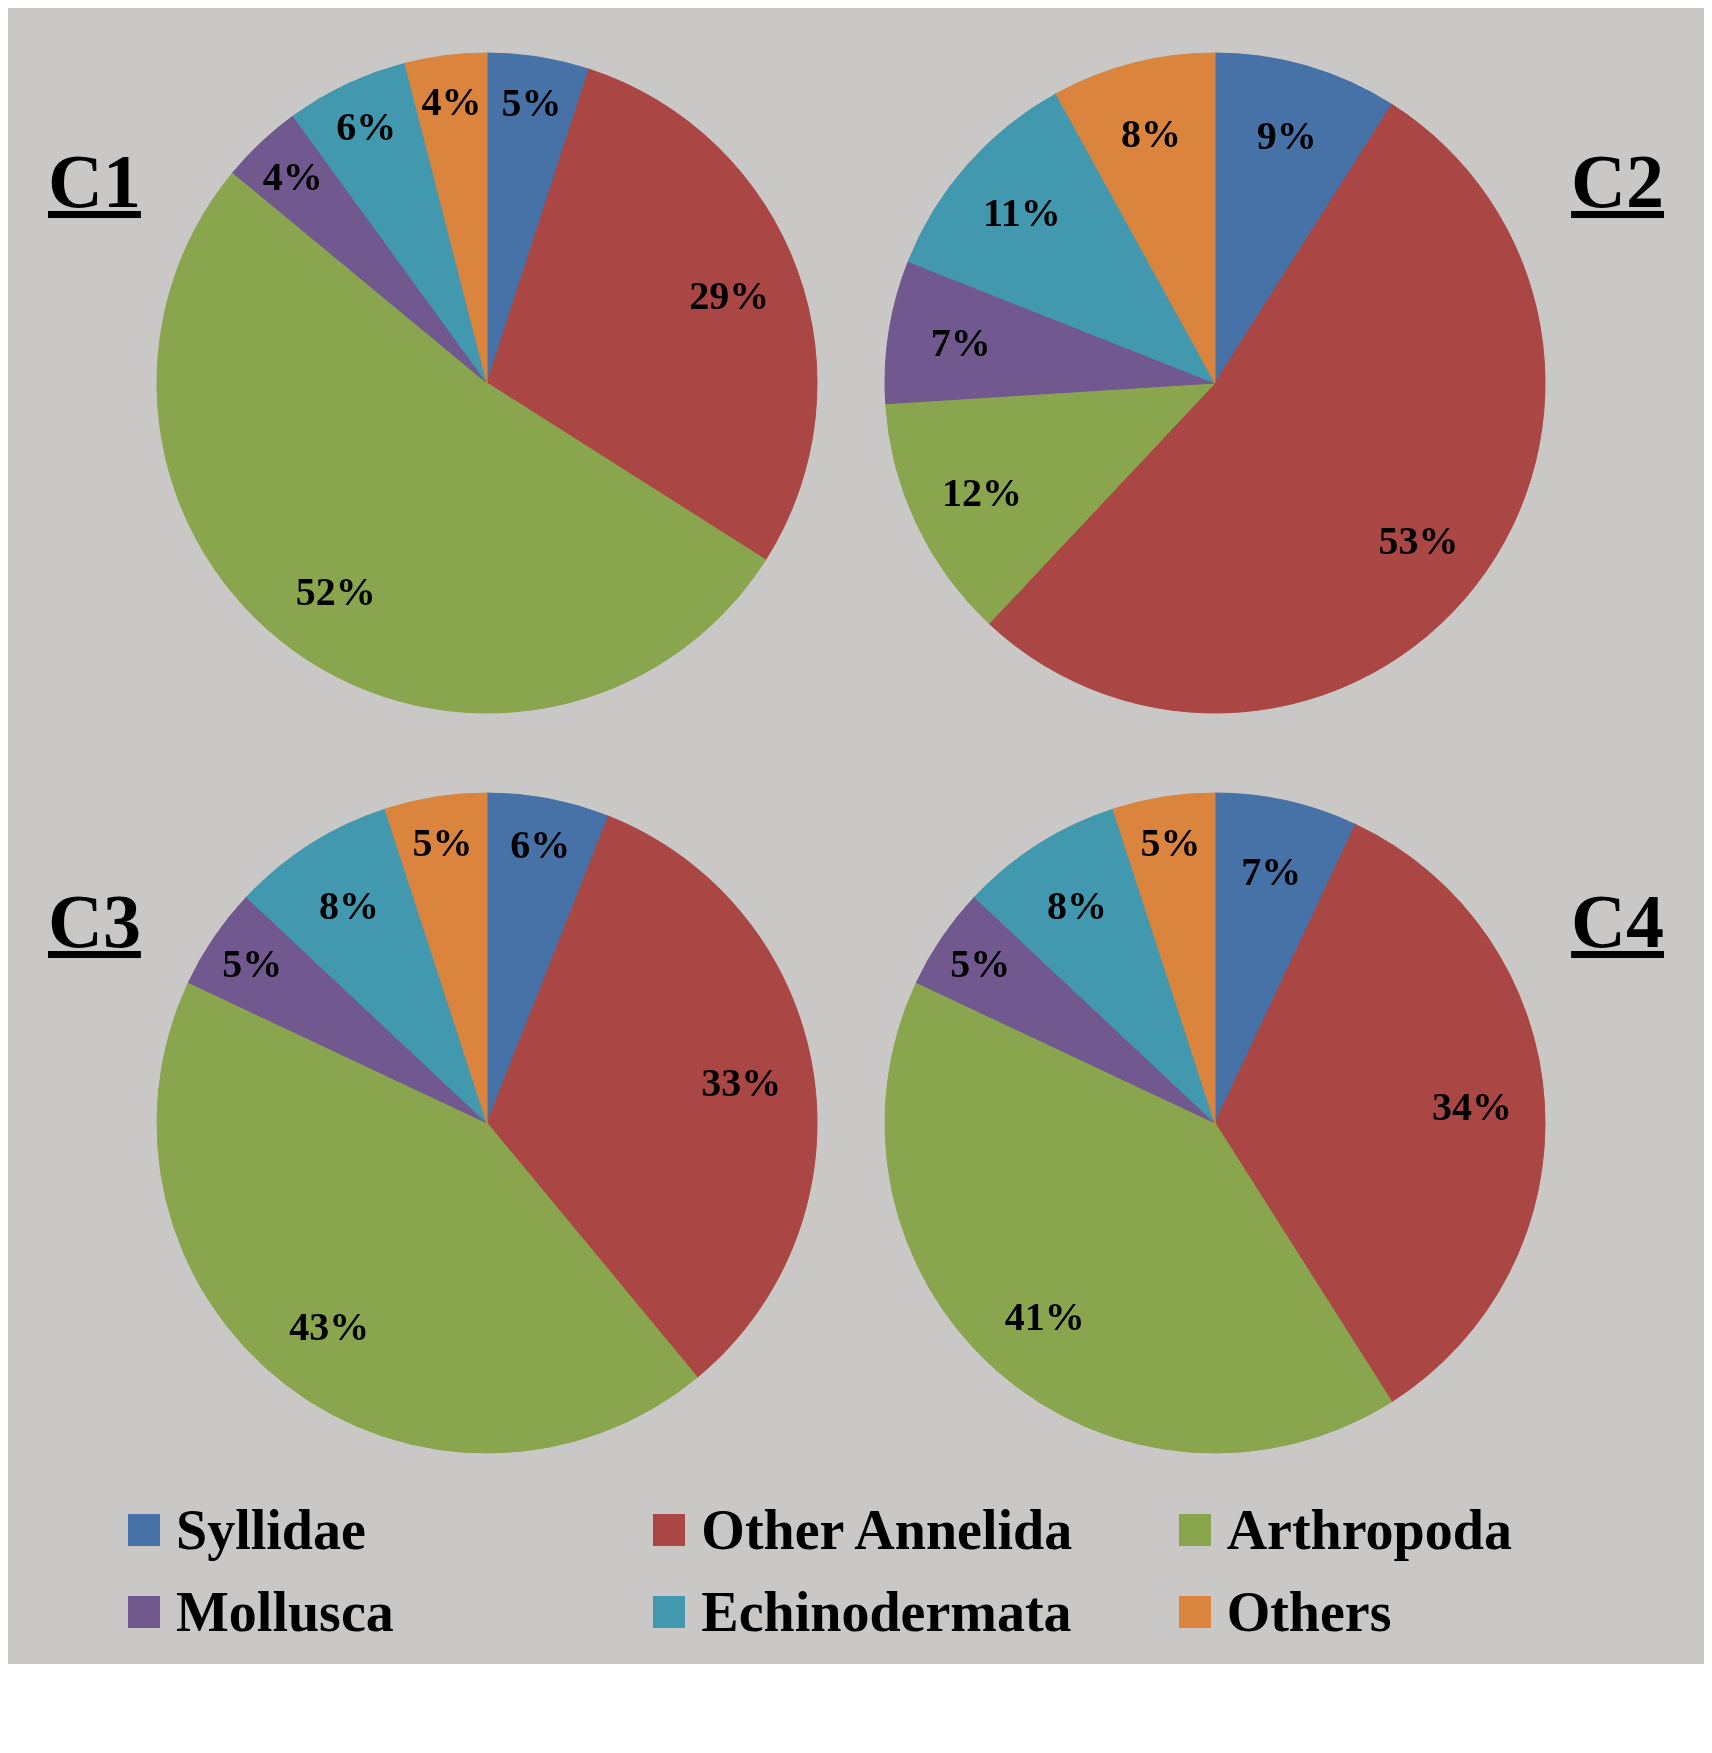 The image size is (1712, 1753). What do you see at coordinates (329, 1326) in the screenshot?
I see `data-label: 43%` at bounding box center [329, 1326].